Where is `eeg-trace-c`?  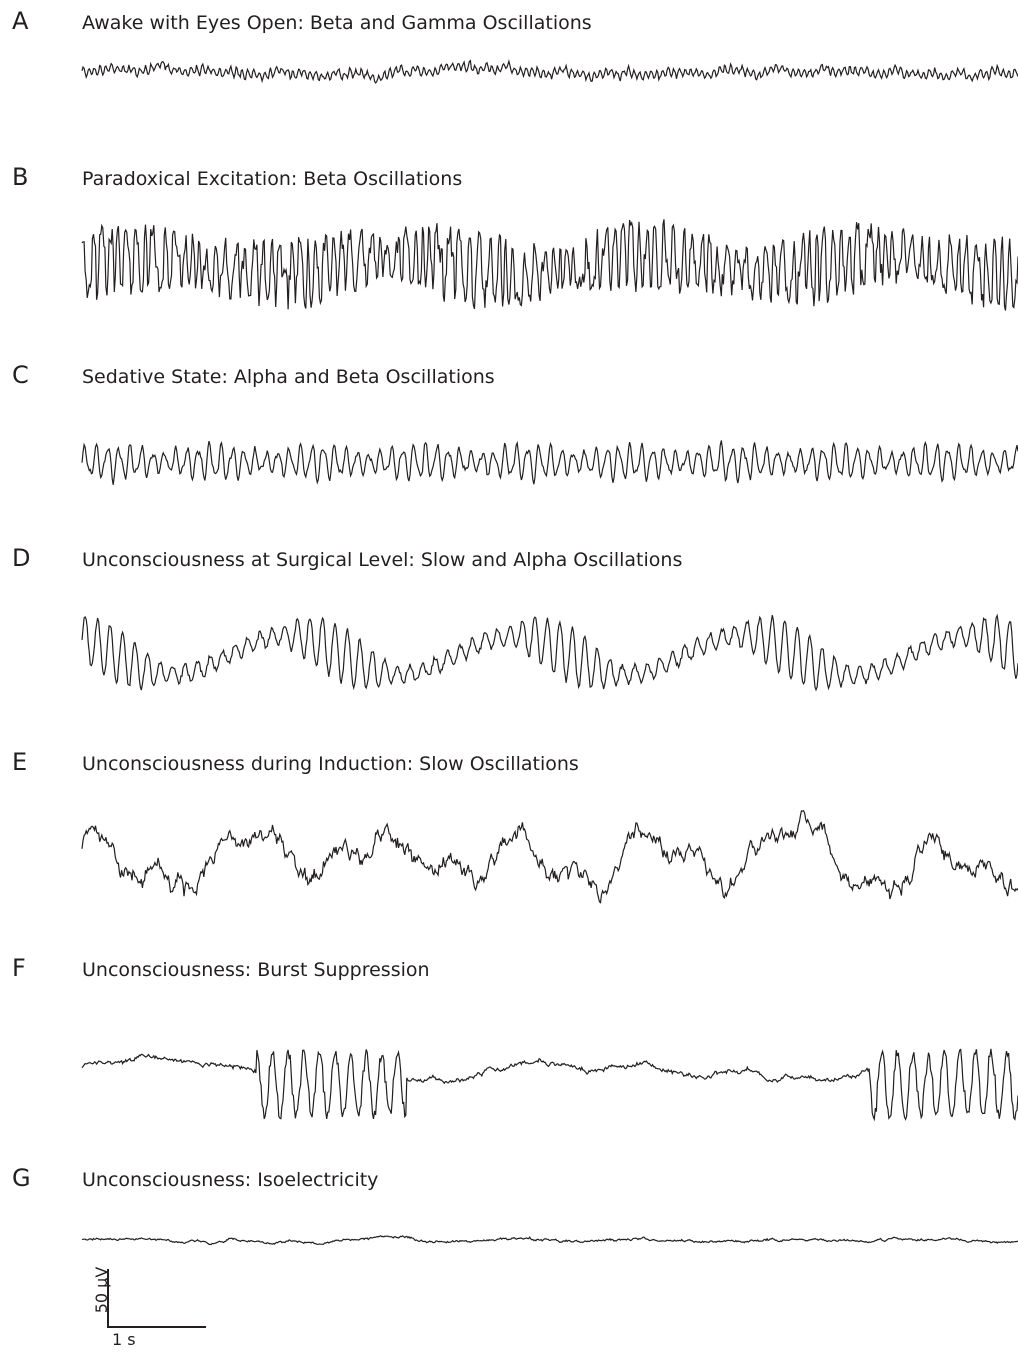 eeg-trace-c is located at coordinates (549, 462).